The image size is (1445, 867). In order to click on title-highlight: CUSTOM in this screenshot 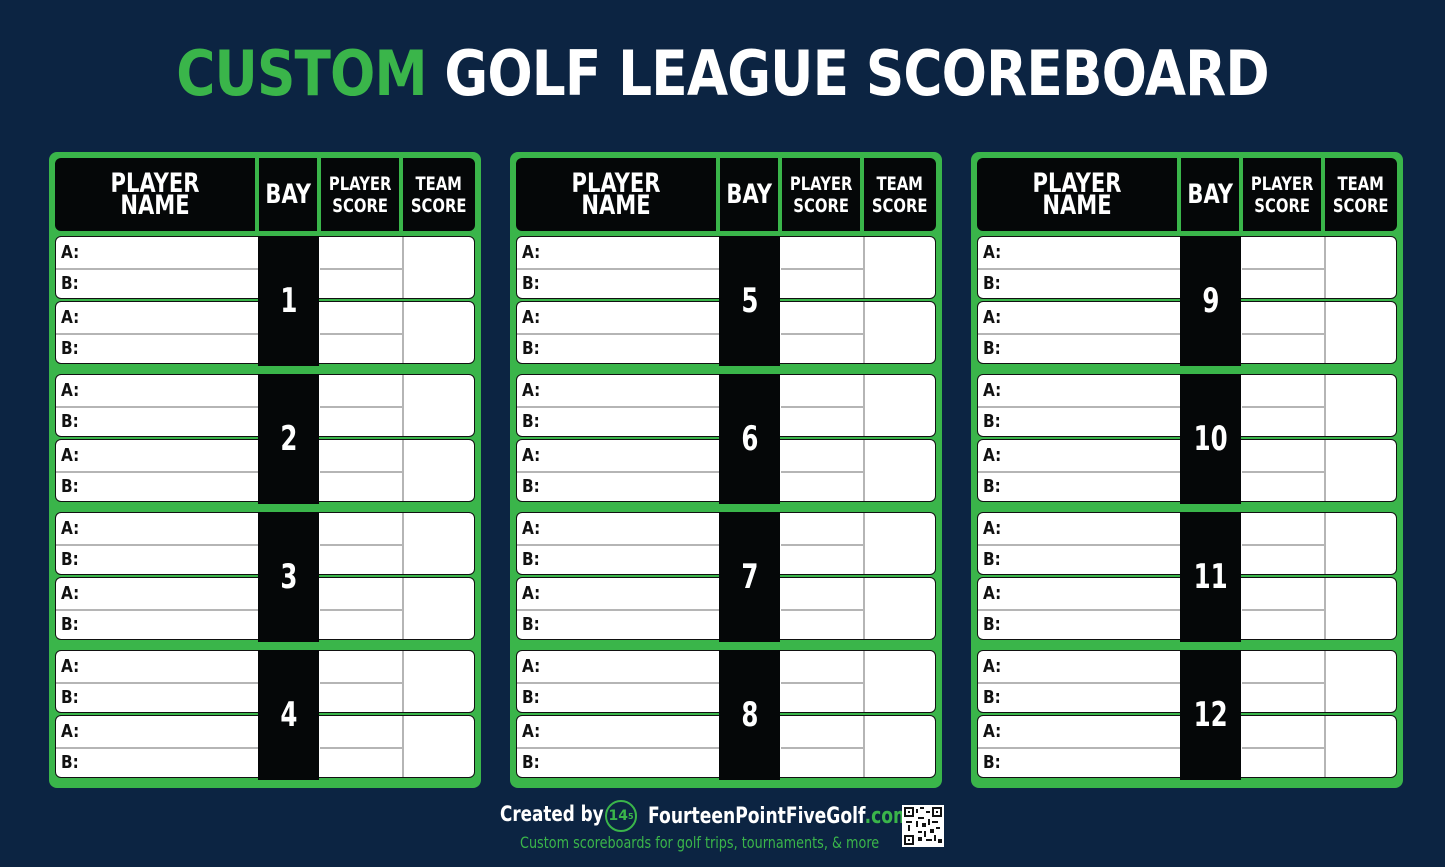, I will do `click(301, 73)`.